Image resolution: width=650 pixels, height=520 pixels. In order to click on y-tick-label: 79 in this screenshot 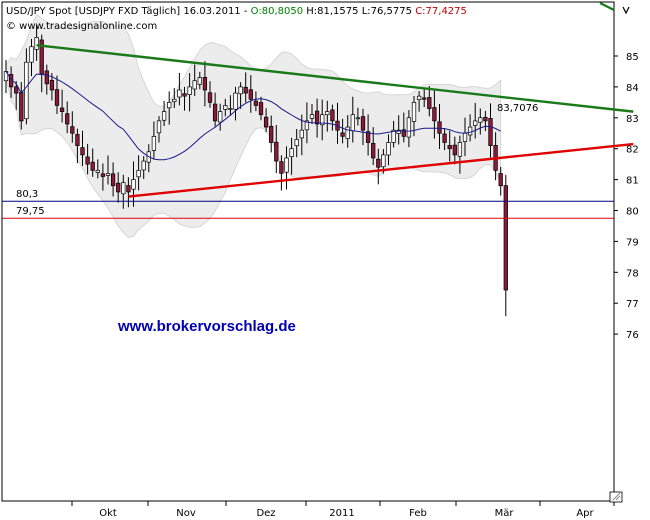, I will do `click(632, 242)`.